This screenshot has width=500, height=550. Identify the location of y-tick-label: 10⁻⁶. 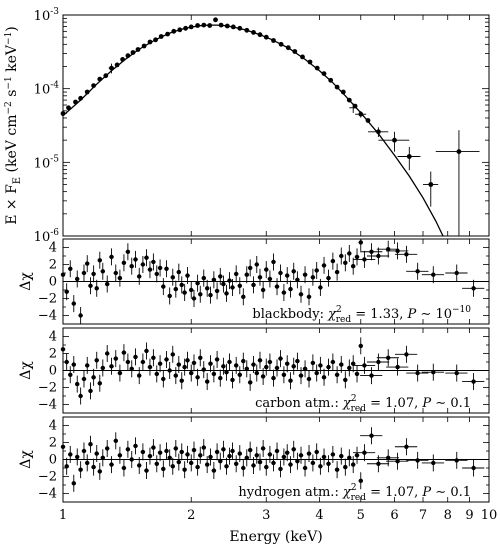
(47, 236).